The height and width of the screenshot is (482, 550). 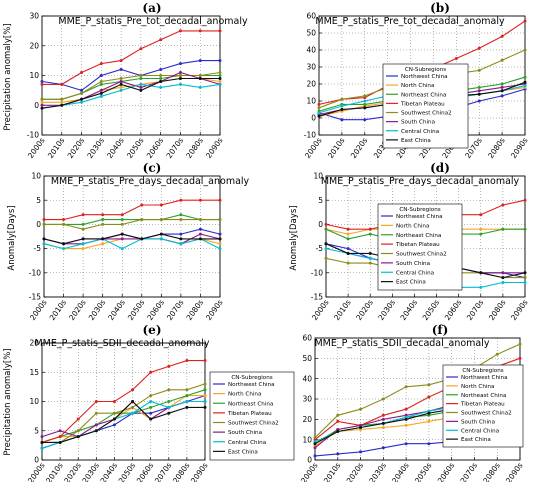 I want to click on legend-box, so click(x=420, y=247).